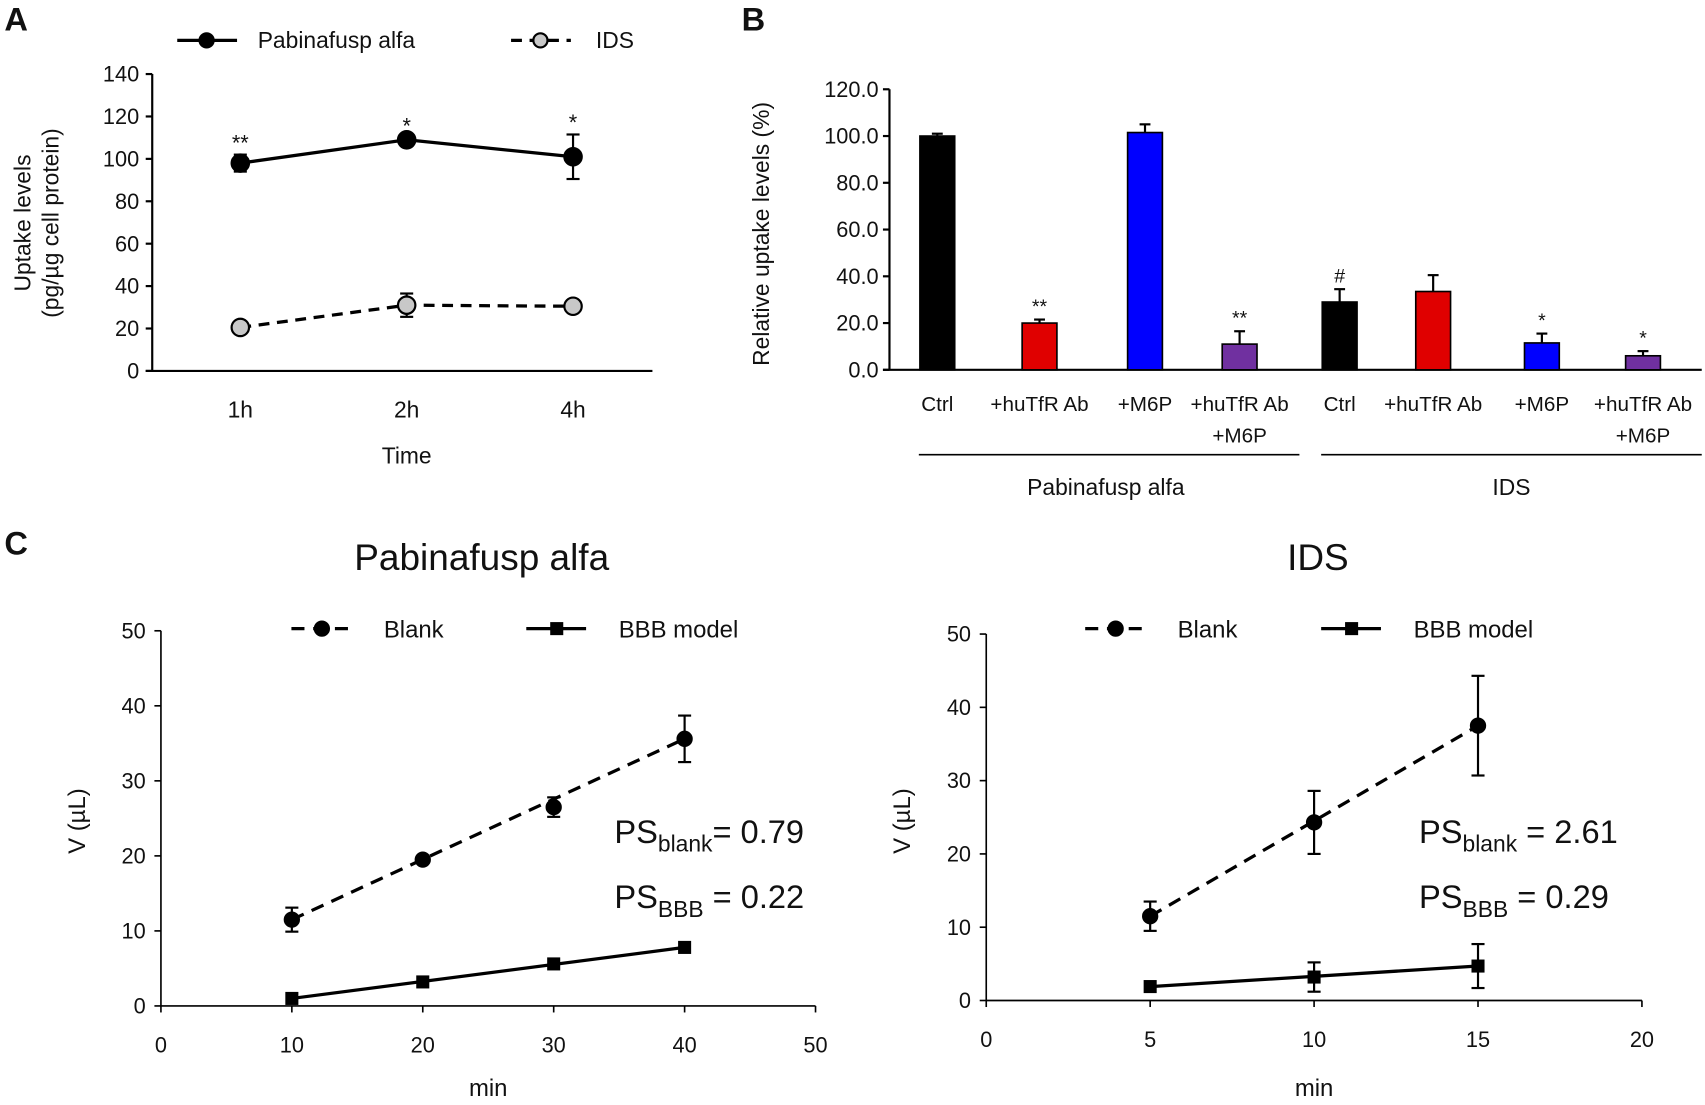  I want to click on ps-annotation: PSblank = 2.61, so click(1518, 835).